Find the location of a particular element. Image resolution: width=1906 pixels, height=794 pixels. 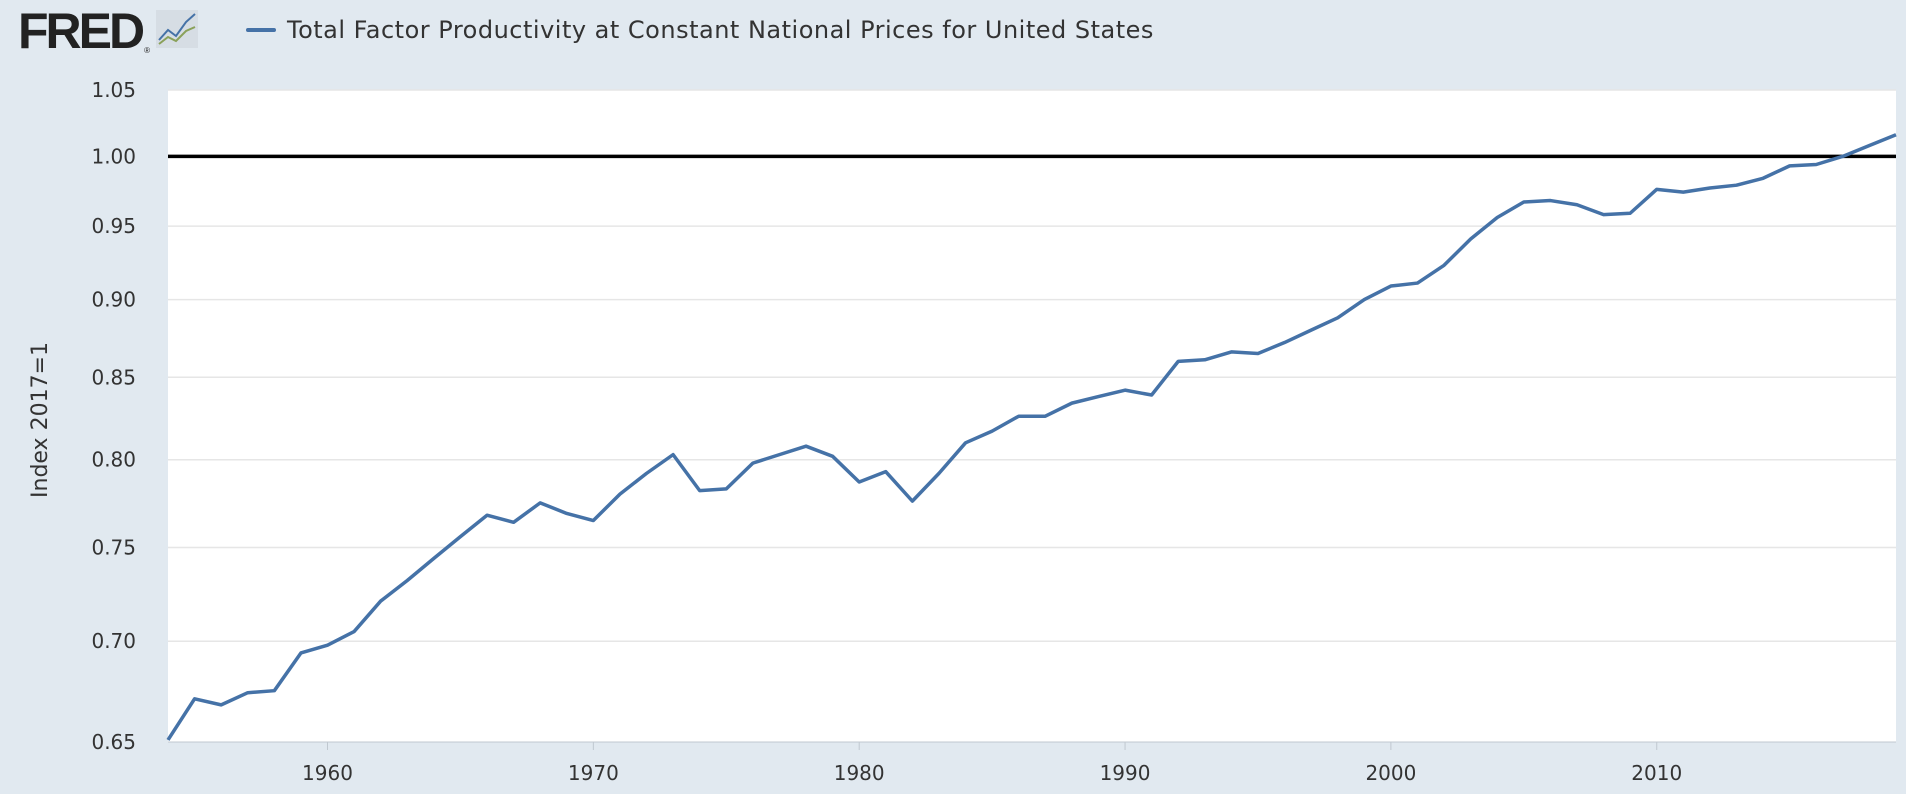

x-tick-label: 1970 is located at coordinates (593, 773).